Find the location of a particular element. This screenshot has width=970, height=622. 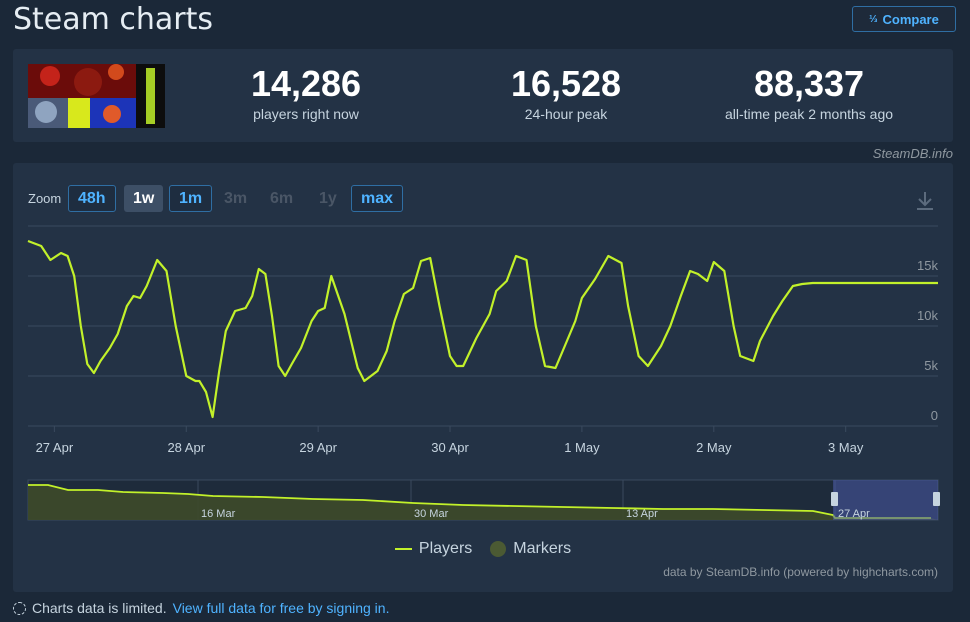

current-players-value: 14,286 is located at coordinates (306, 83).